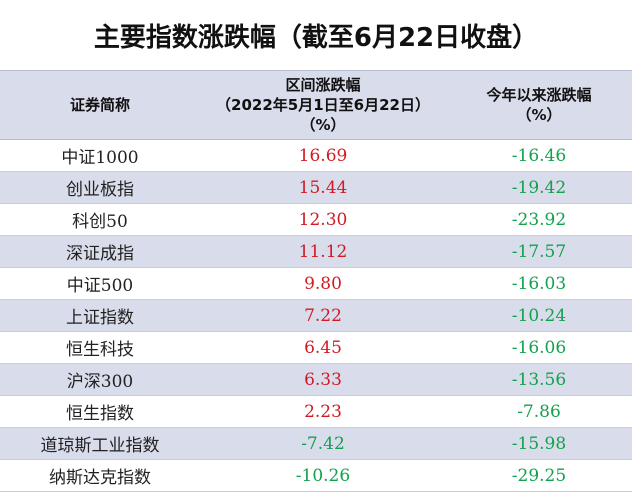 Image resolution: width=632 pixels, height=500 pixels. Describe the element at coordinates (316, 37) in the screenshot. I see `page-title: 主要指数涨跌幅（截至6月22日收盘）` at that location.